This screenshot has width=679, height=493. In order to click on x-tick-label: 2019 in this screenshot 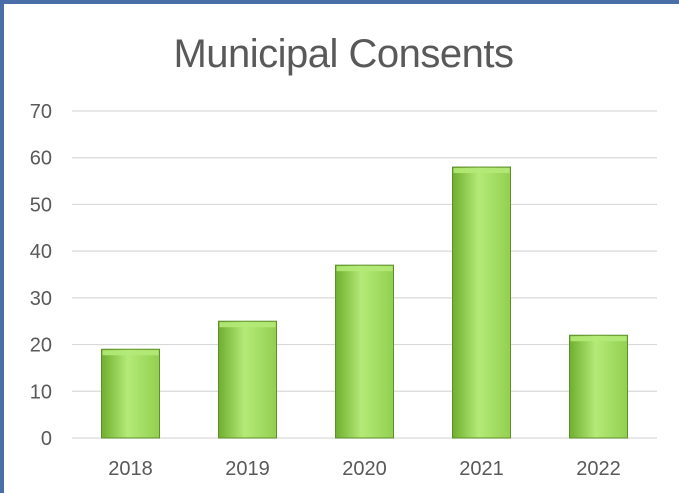, I will do `click(247, 469)`.